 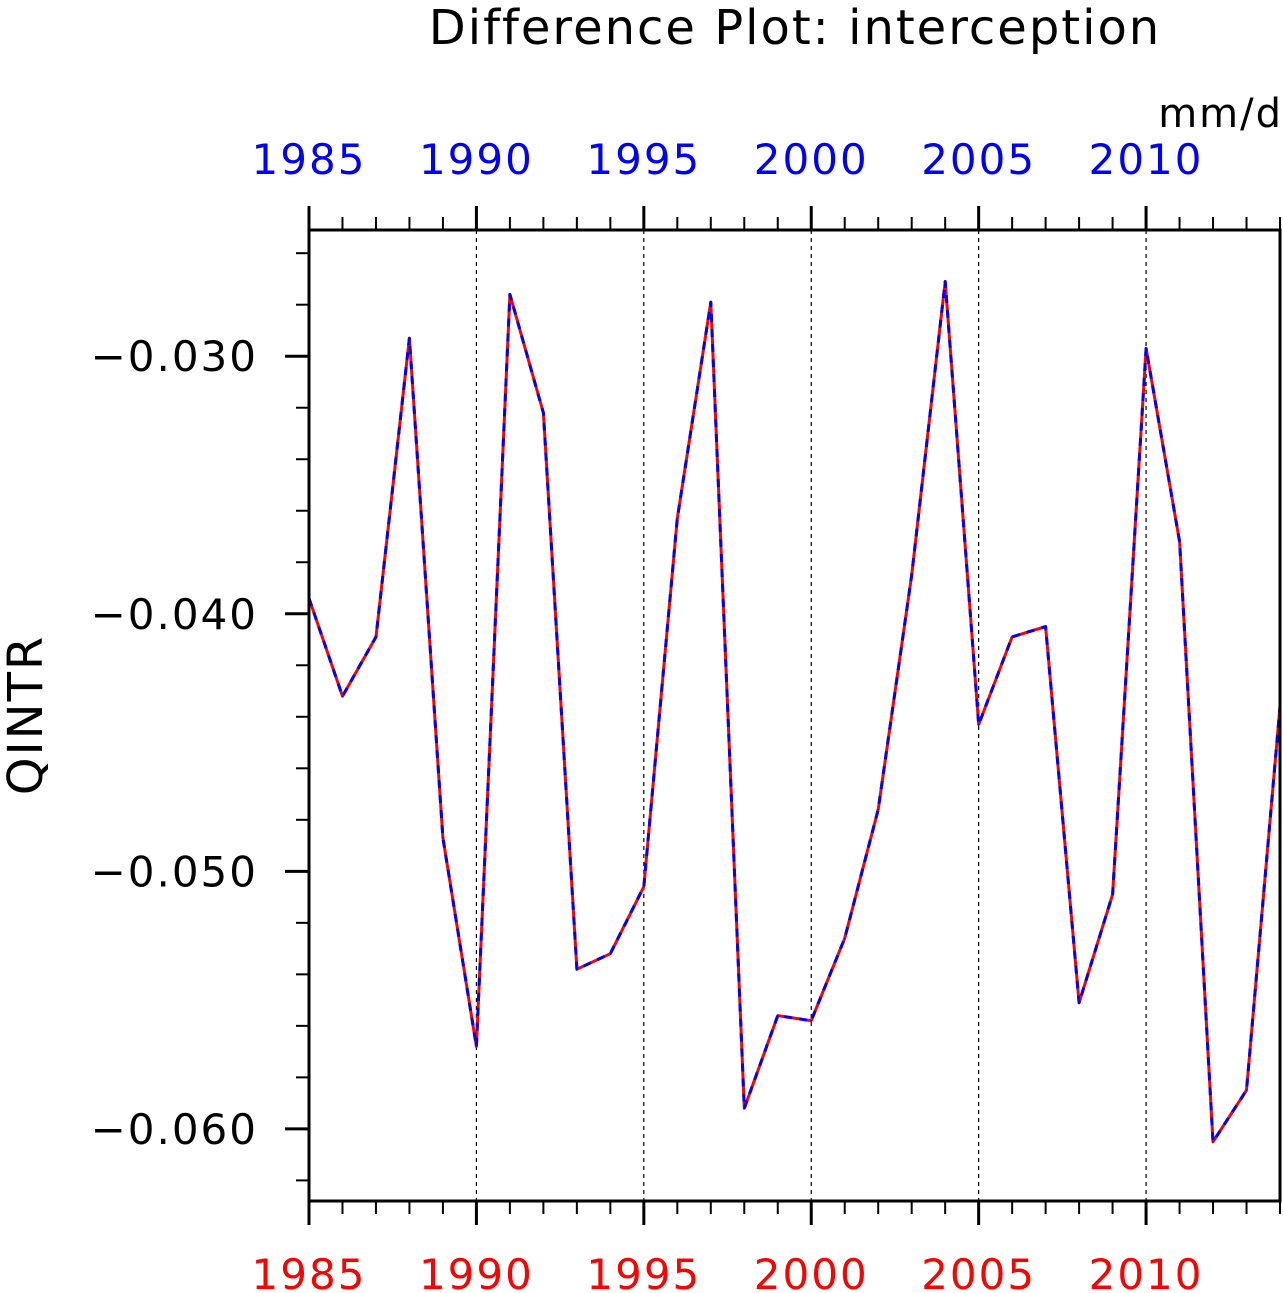 I want to click on data-point-1-1995, so click(x=644, y=886).